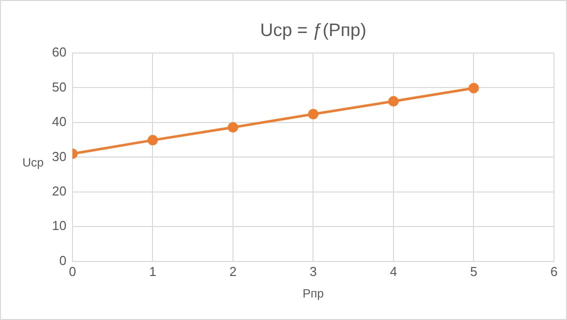 The height and width of the screenshot is (320, 567). I want to click on x-tick-label: 6, so click(554, 271).